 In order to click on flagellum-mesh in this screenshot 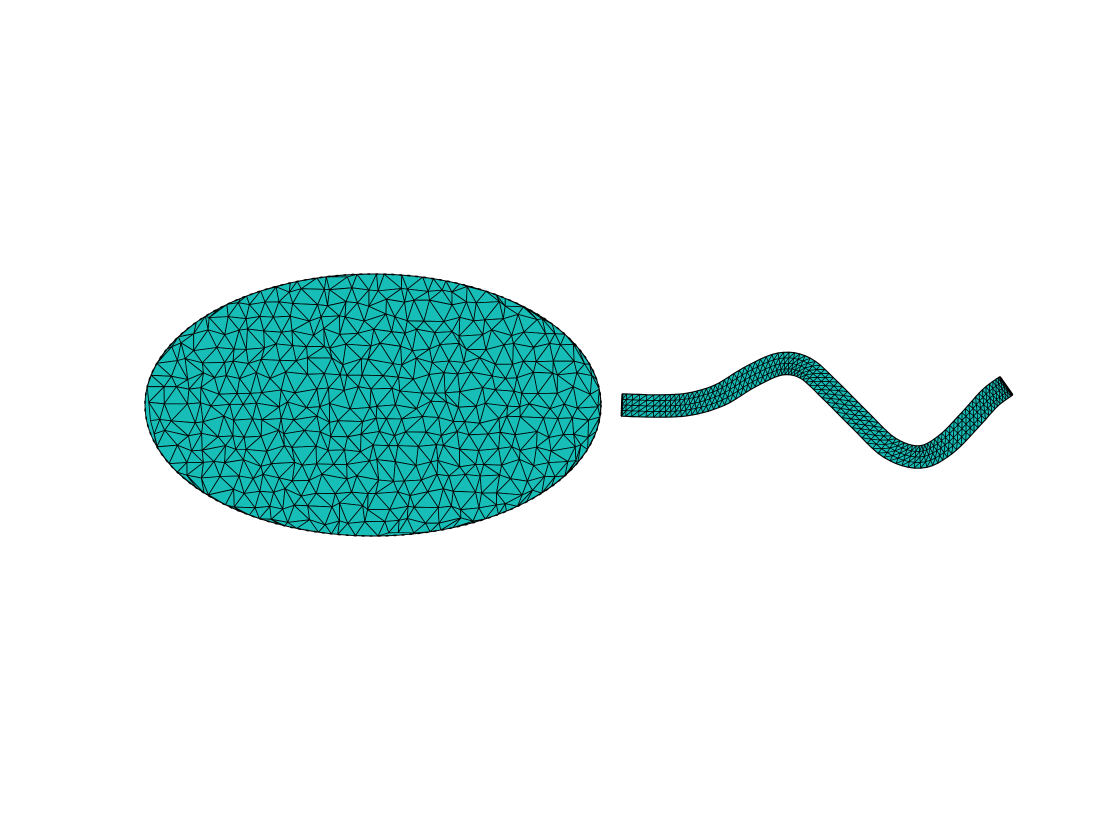, I will do `click(817, 410)`.